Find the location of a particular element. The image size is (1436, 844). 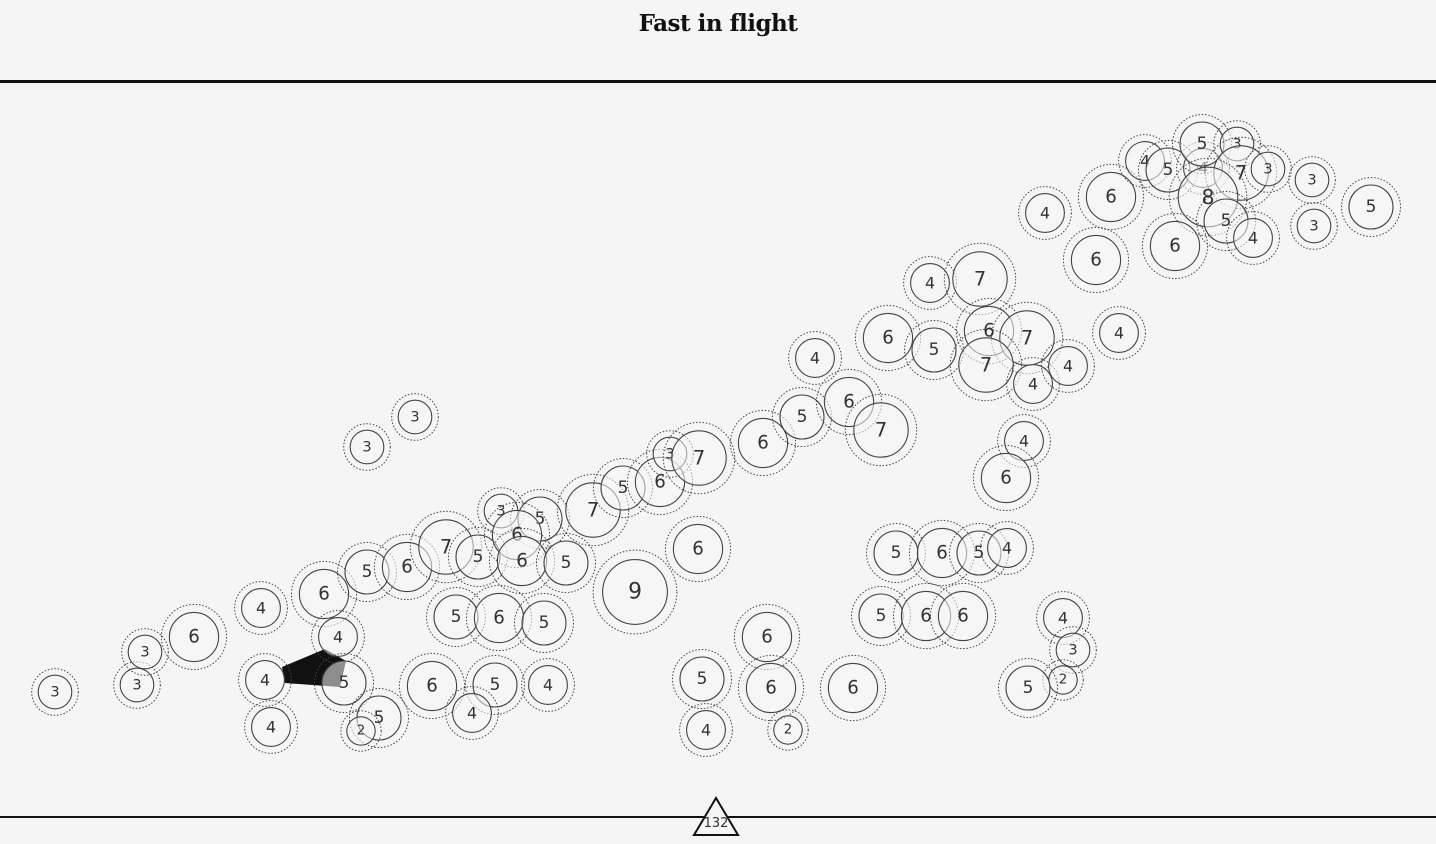

flight-node: 9 is located at coordinates (635, 592).